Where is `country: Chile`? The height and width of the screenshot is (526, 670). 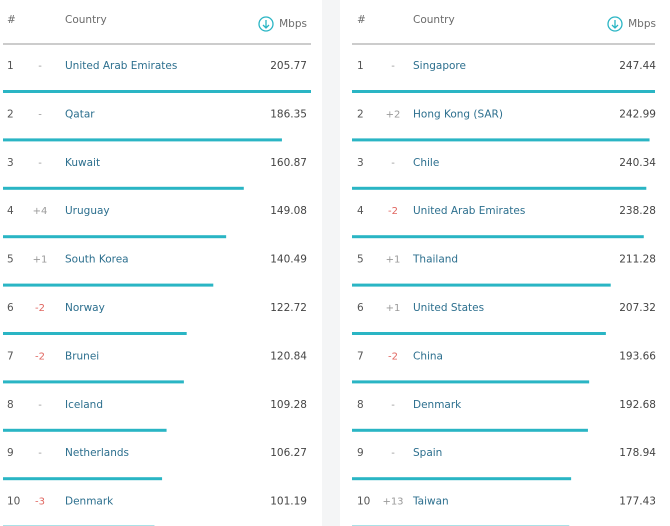
country: Chile is located at coordinates (426, 163).